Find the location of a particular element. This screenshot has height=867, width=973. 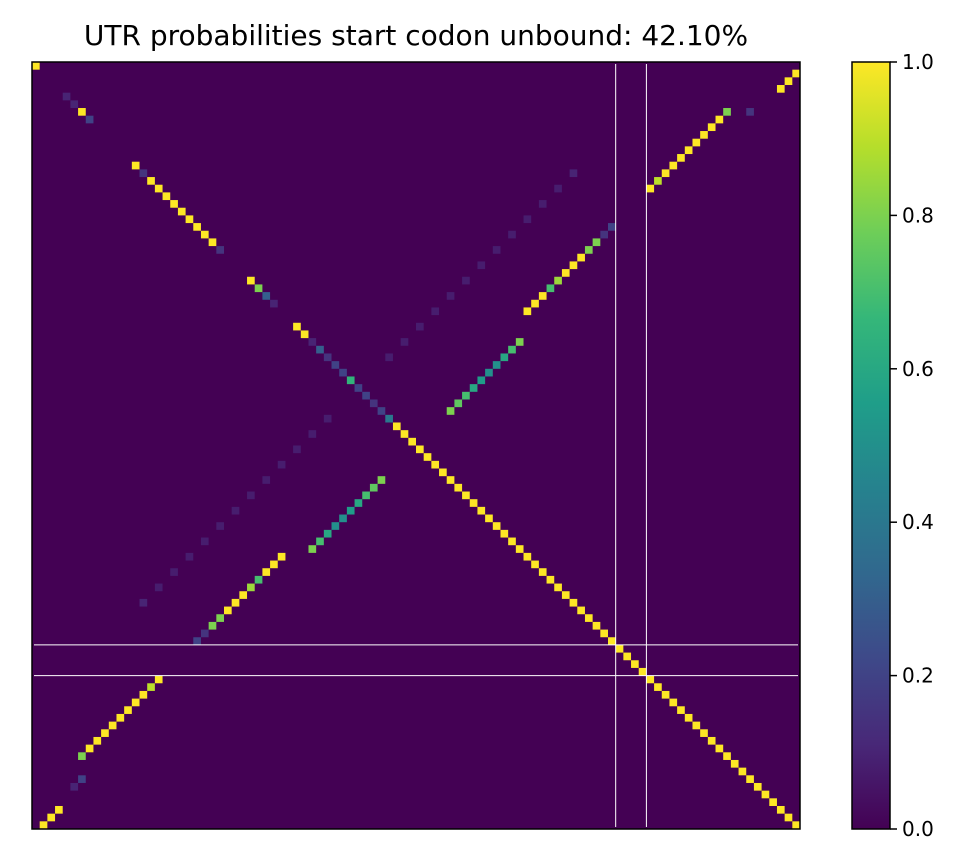

colorbar-tick-label: 0.4 is located at coordinates (918, 522).